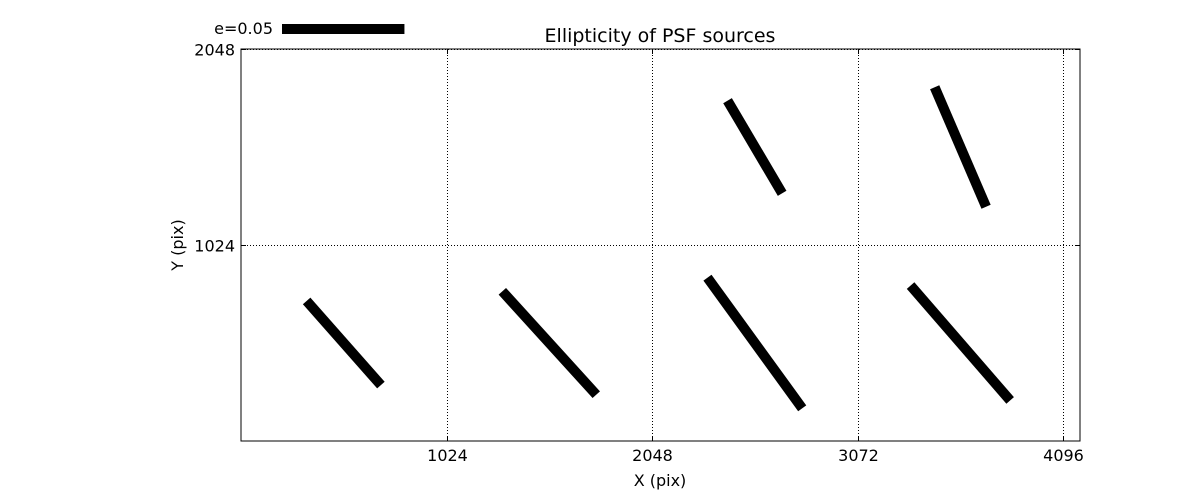 The height and width of the screenshot is (490, 1200). What do you see at coordinates (243, 28) in the screenshot?
I see `scale-key-label: e=0.05` at bounding box center [243, 28].